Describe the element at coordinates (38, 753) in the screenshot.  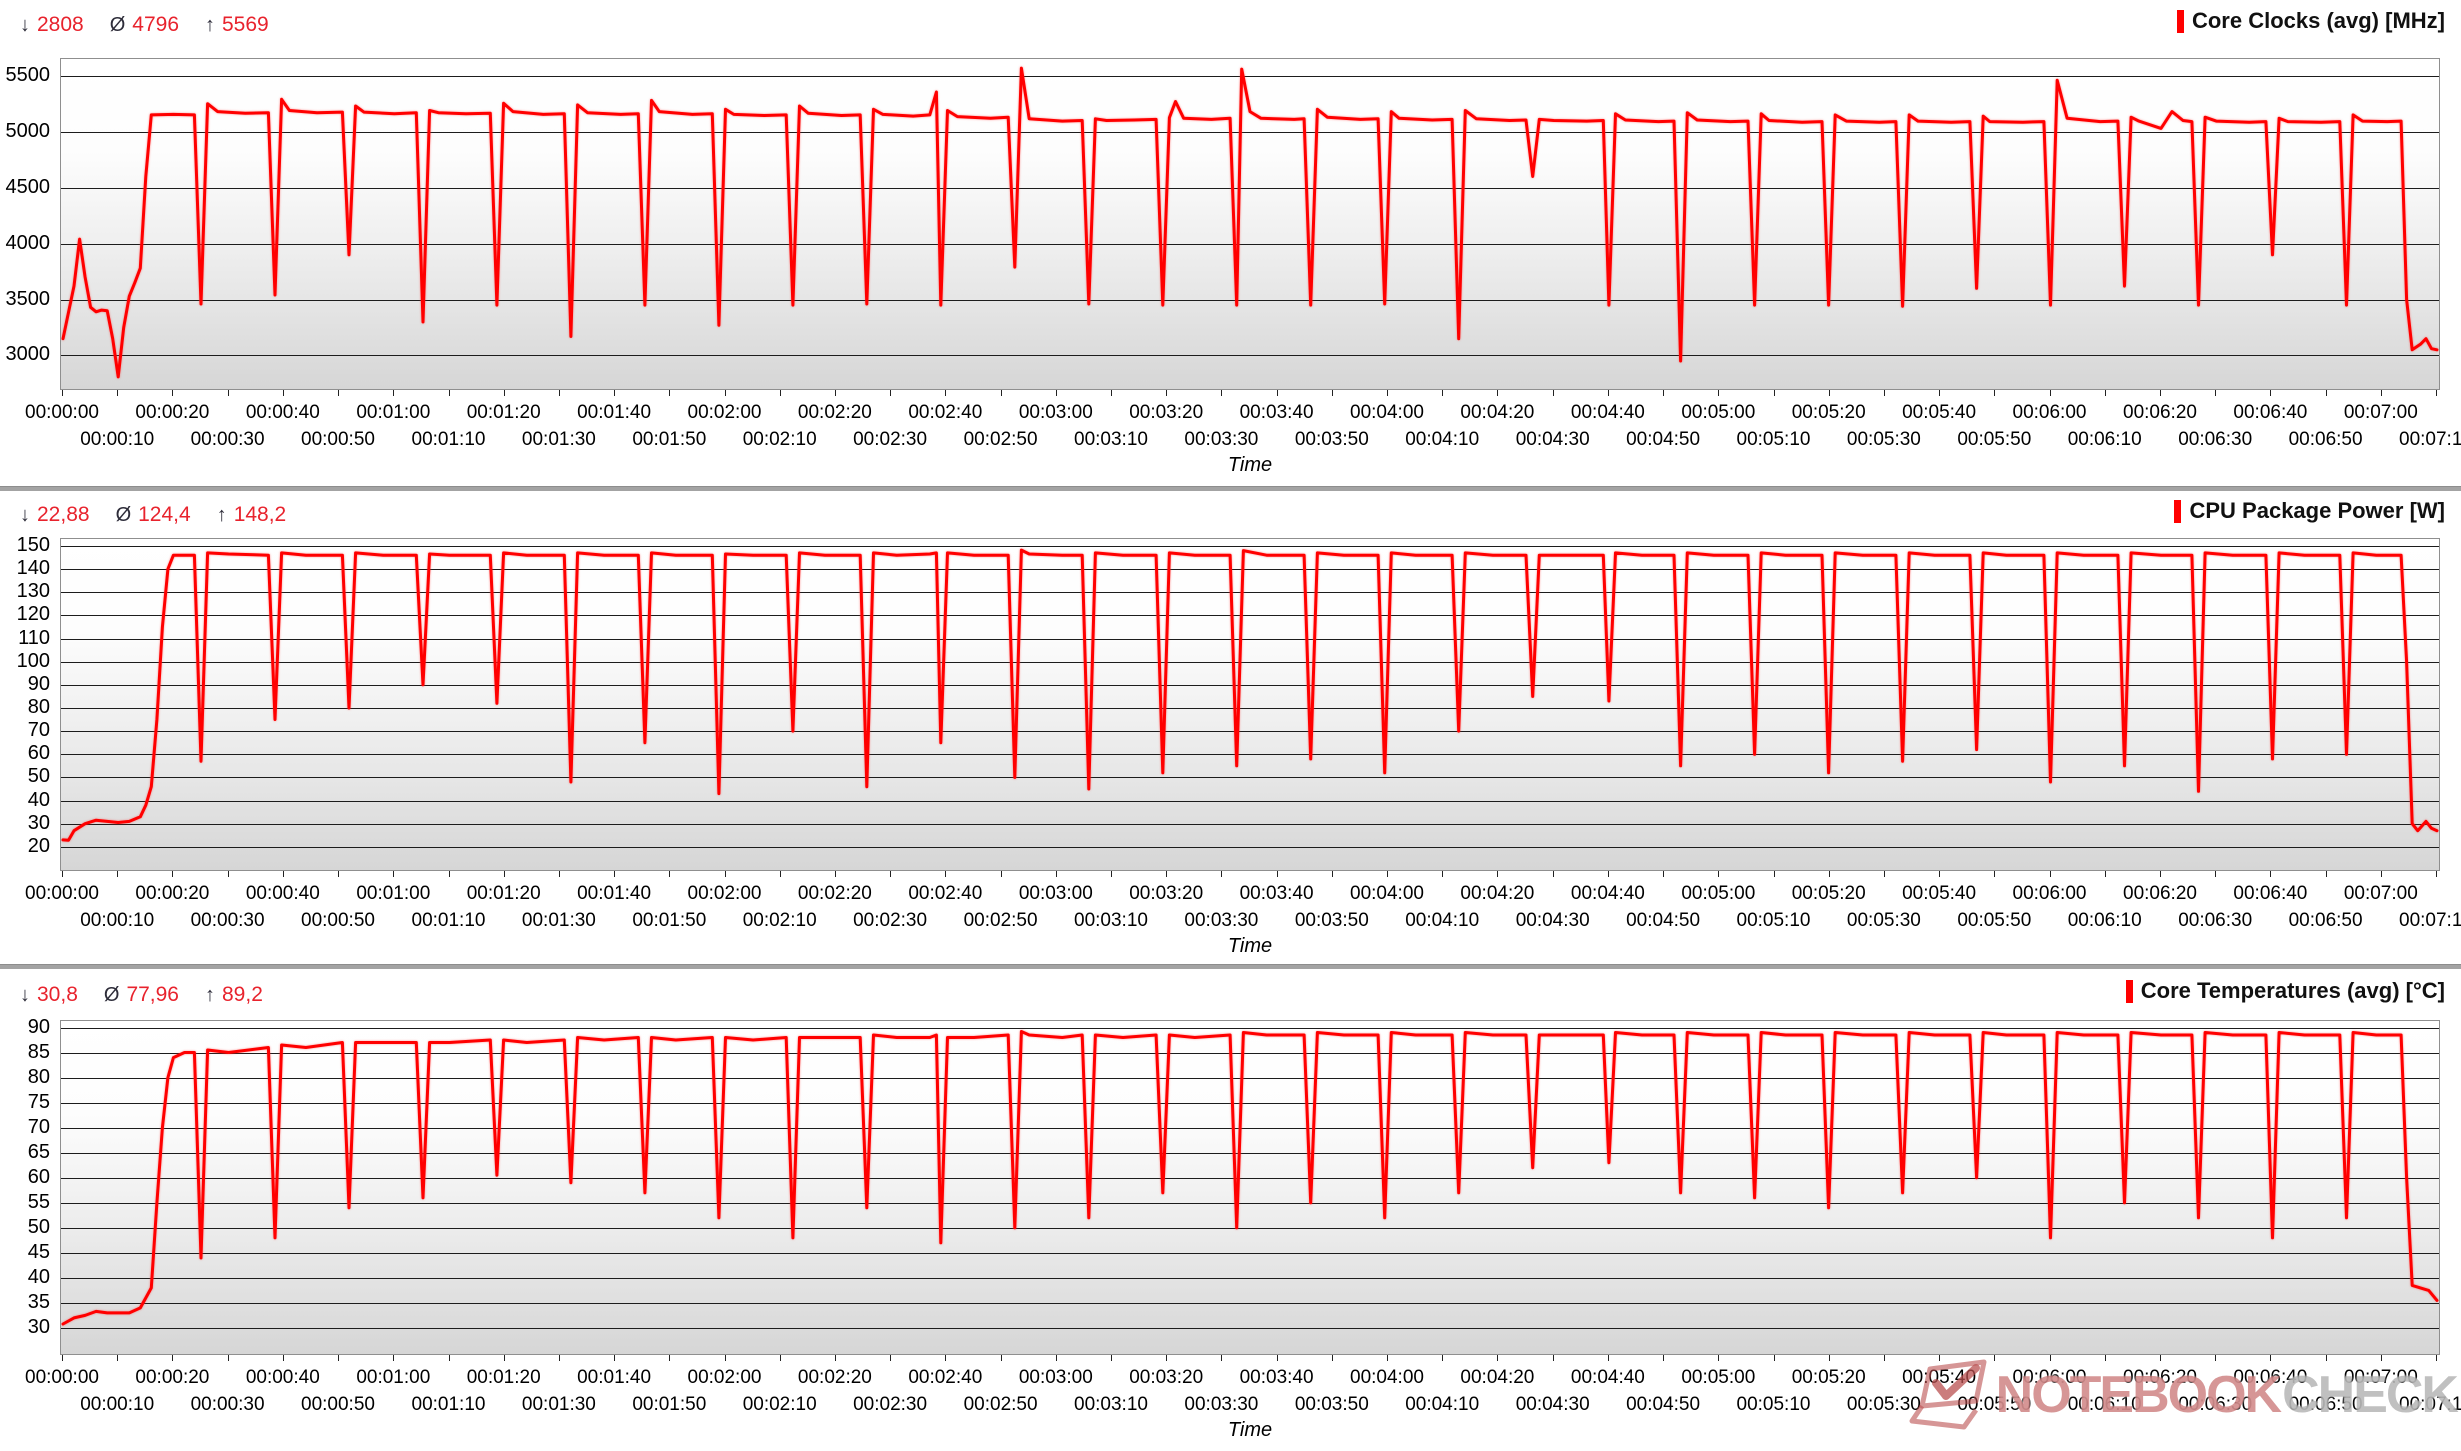
I see `y-axis-tick-label: 60` at that location.